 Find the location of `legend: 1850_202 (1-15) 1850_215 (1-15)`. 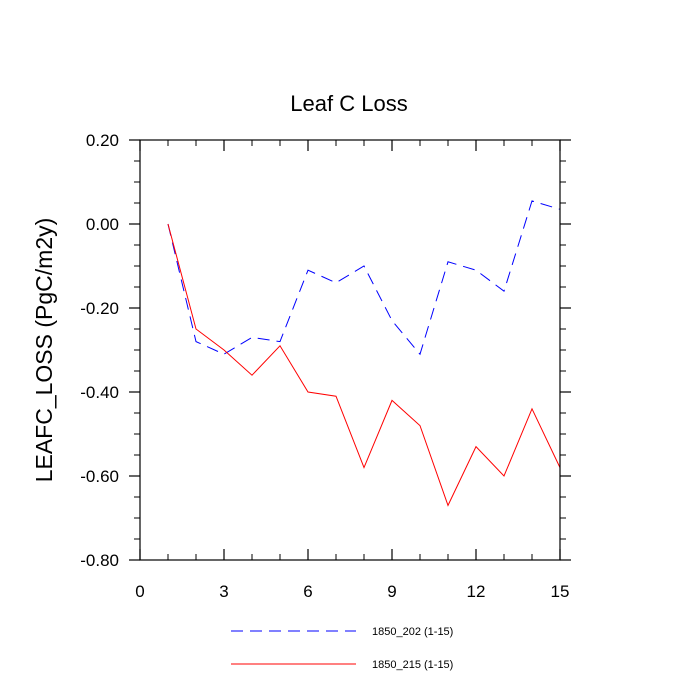

legend: 1850_202 (1-15) 1850_215 (1-15) is located at coordinates (342, 648).